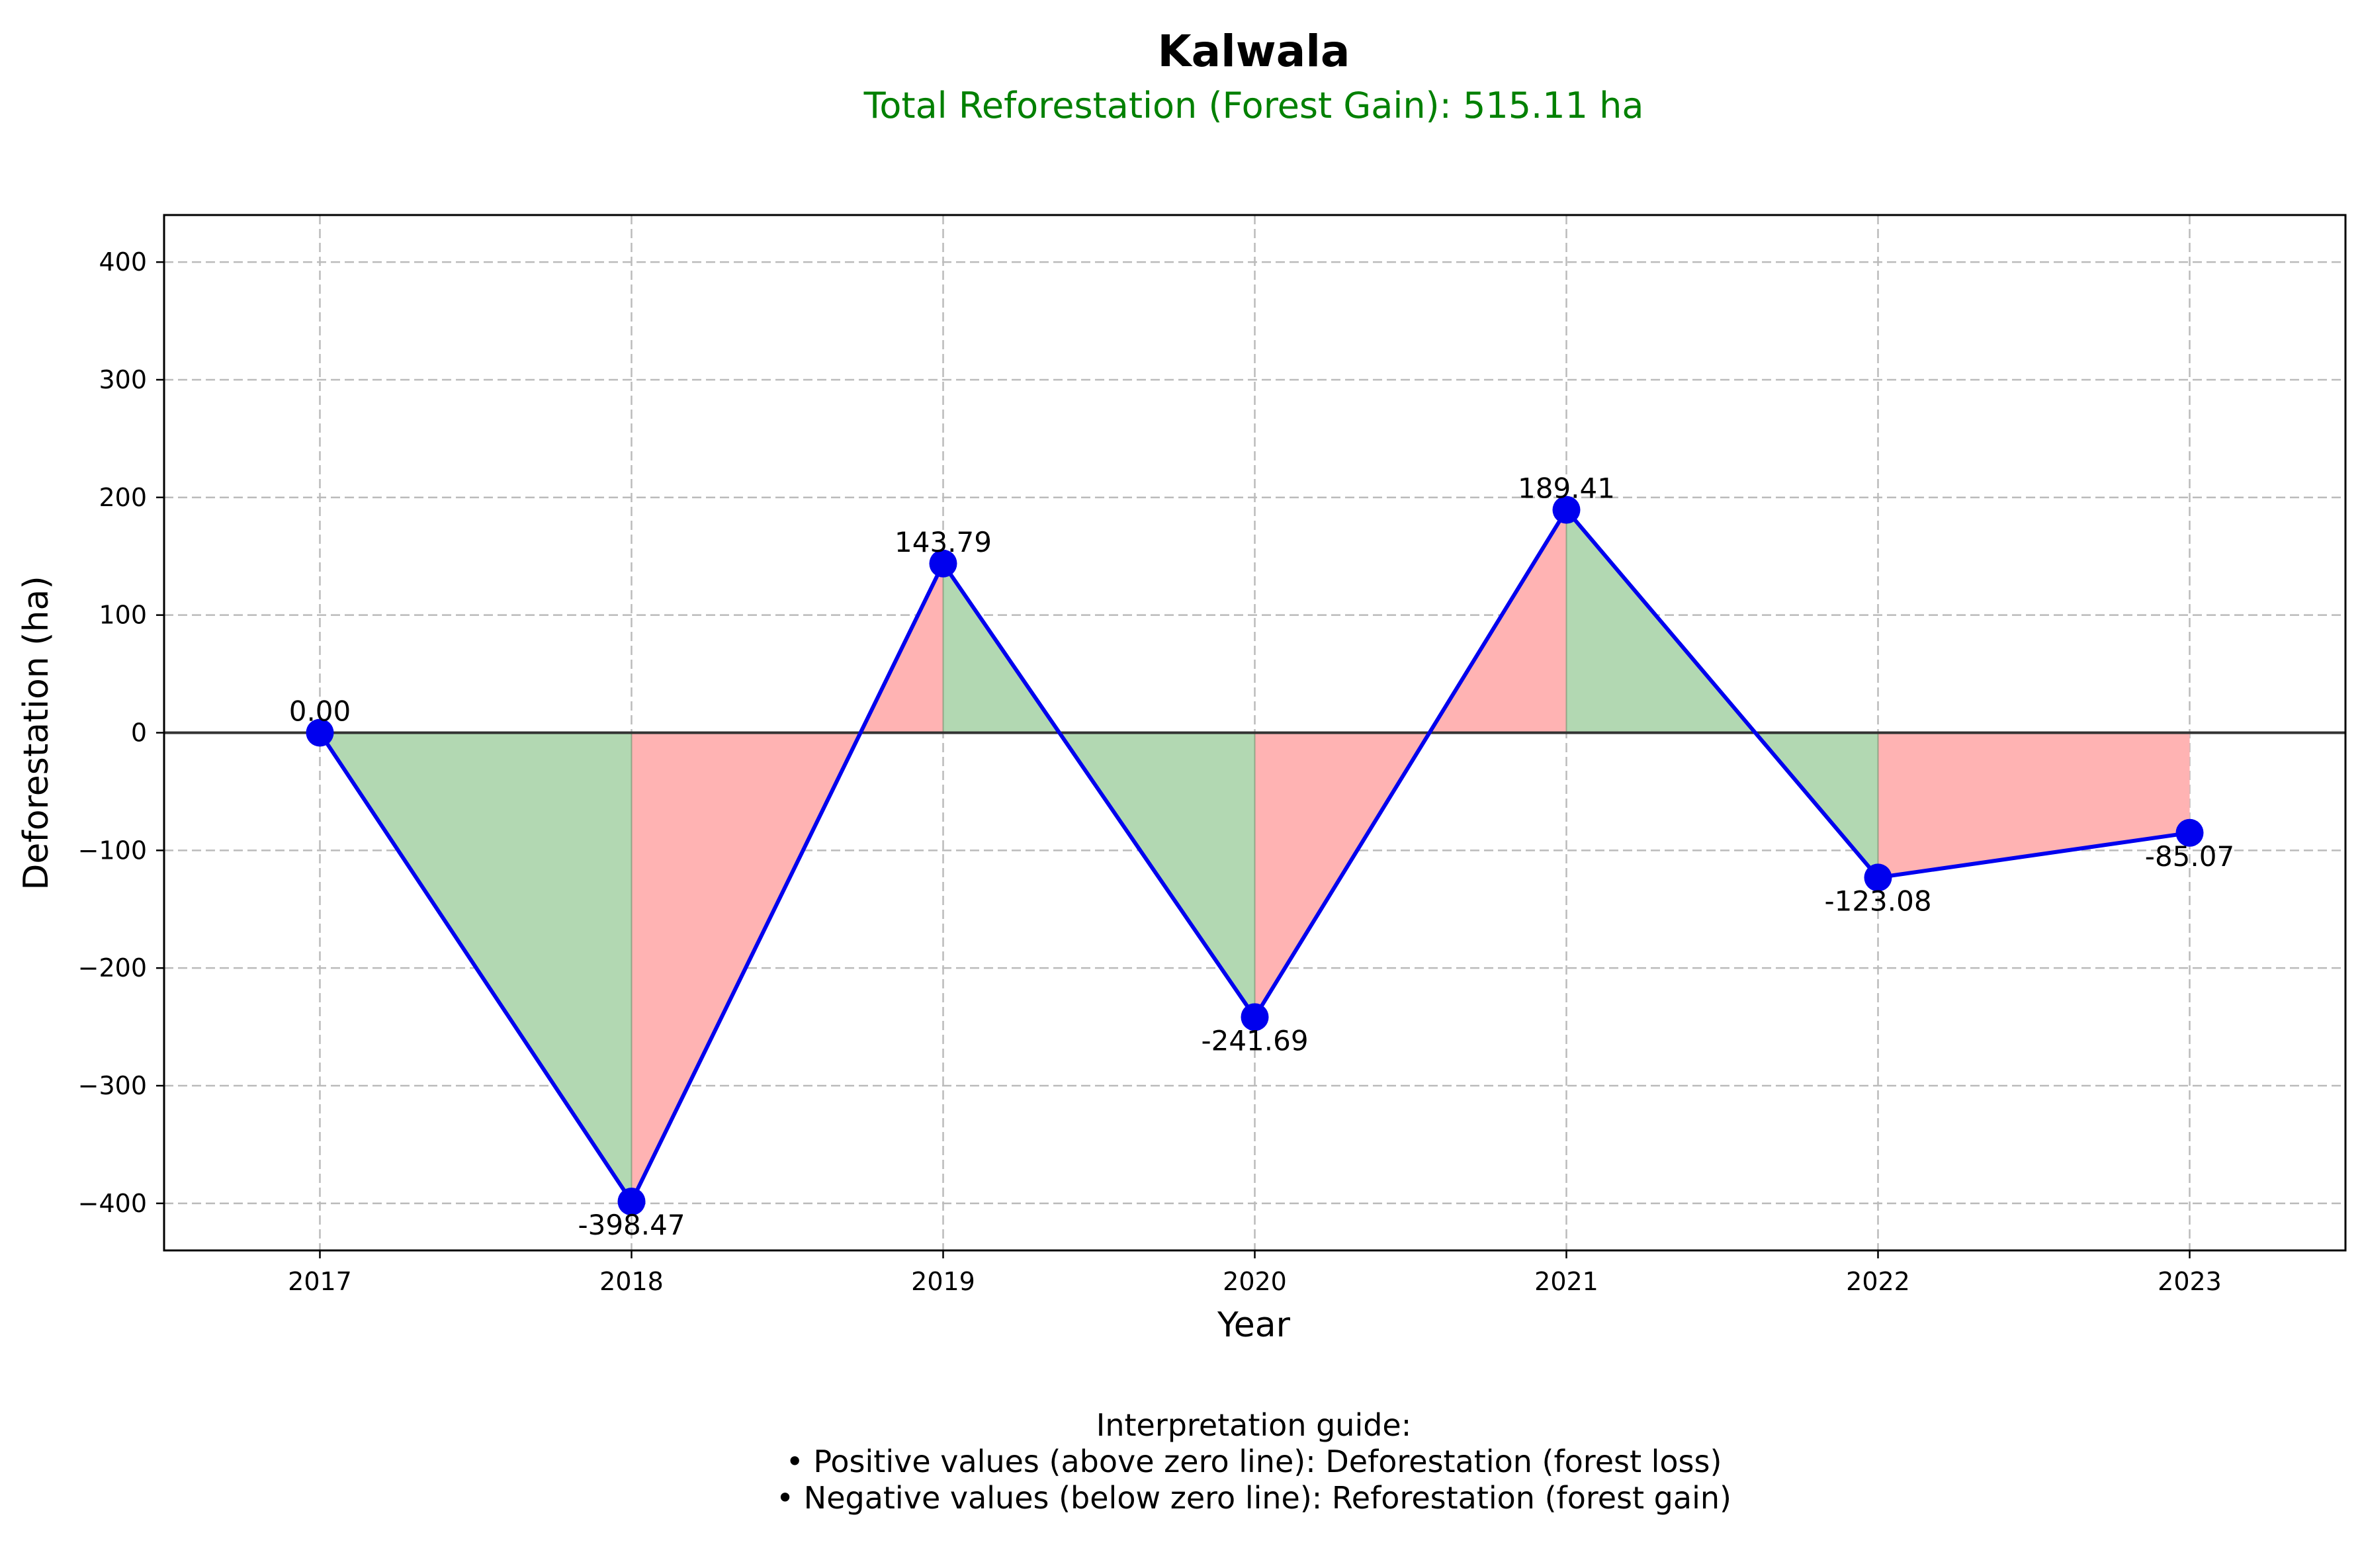 This screenshot has height=1568, width=2362. Describe the element at coordinates (112, 851) in the screenshot. I see `y-tick-label: −100` at that location.